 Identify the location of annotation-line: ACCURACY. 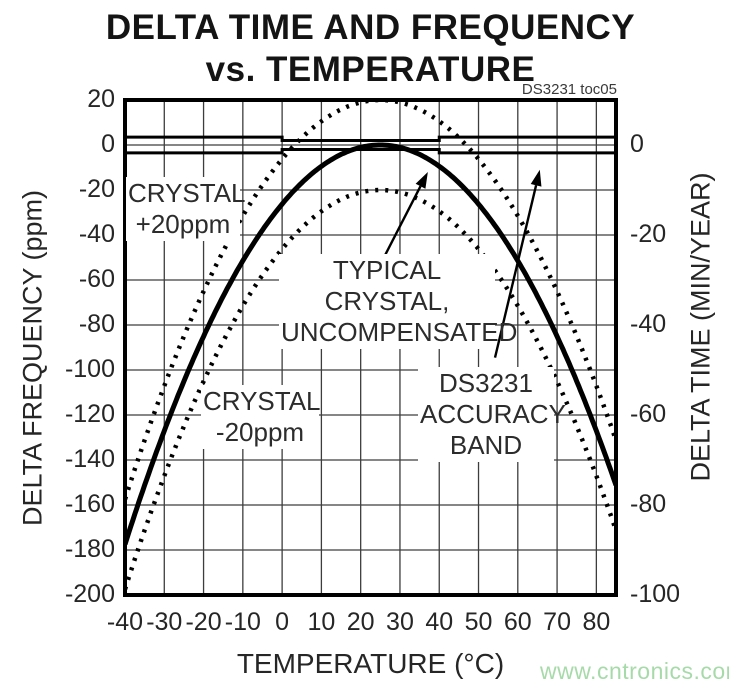
(493, 414).